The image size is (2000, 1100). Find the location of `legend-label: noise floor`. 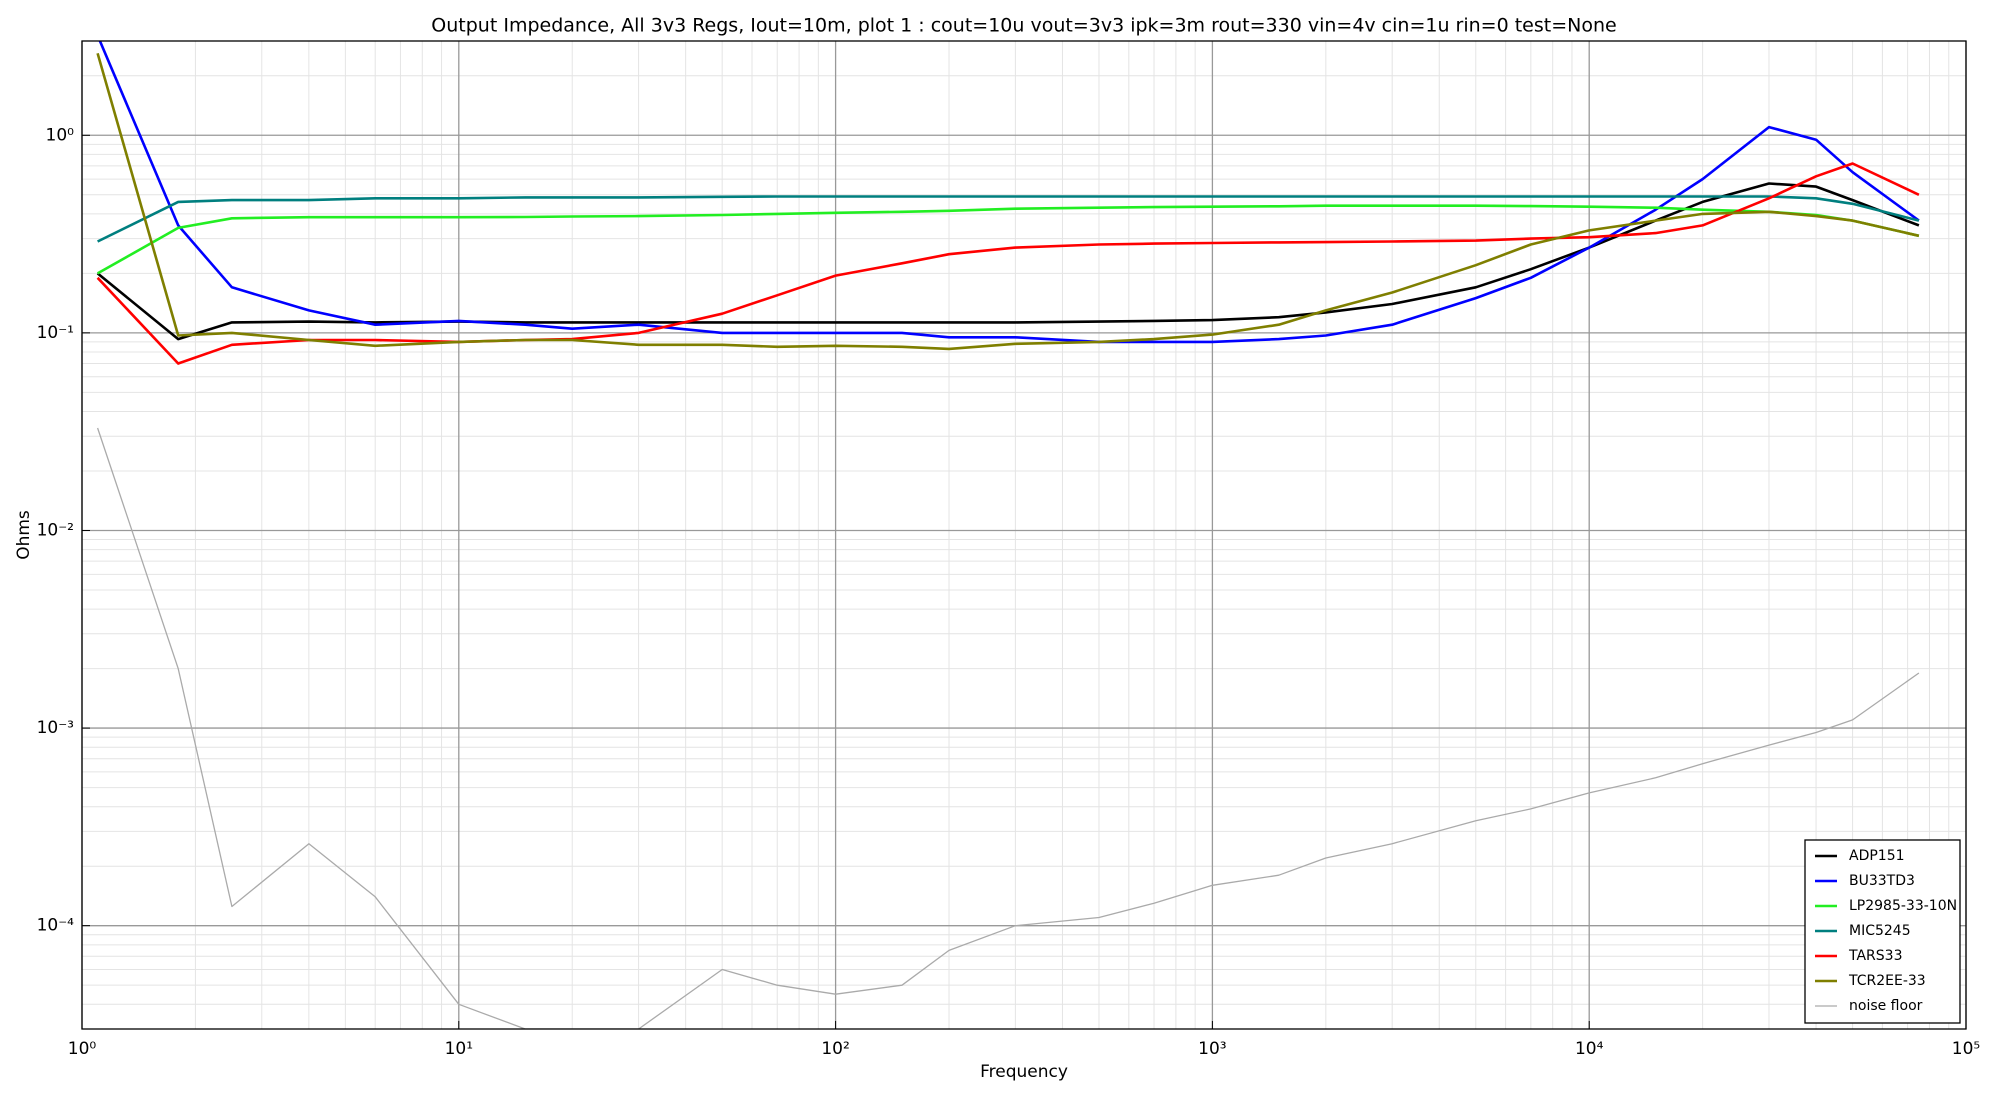

legend-label: noise floor is located at coordinates (1886, 1006).